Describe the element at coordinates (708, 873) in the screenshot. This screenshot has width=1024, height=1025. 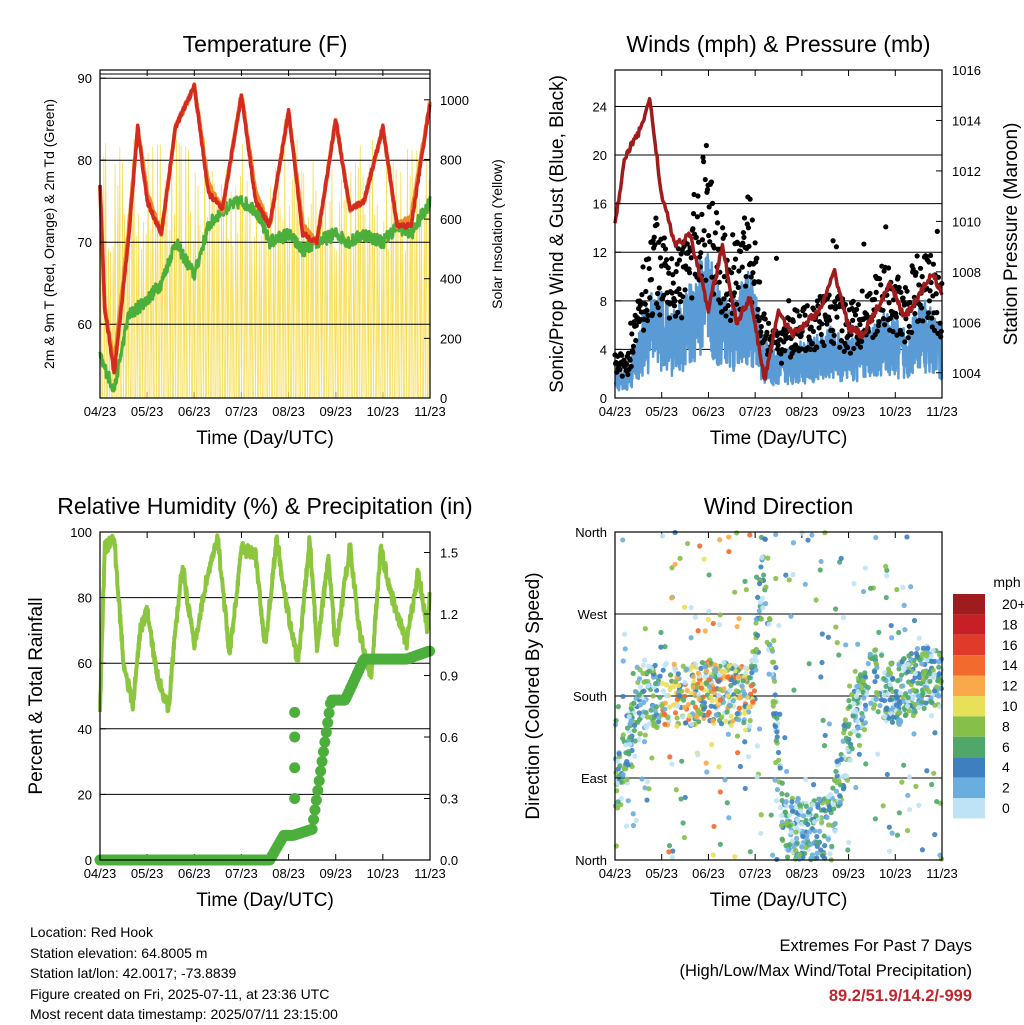
I see `x-tick-label: 06/23` at that location.